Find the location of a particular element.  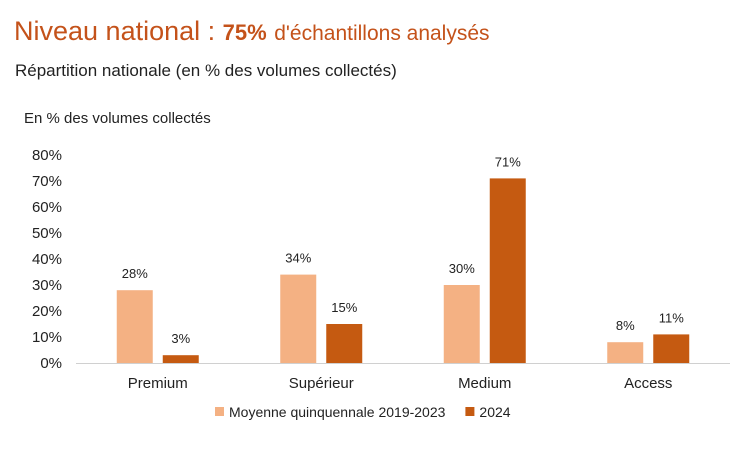

y-tick-label: 70% is located at coordinates (47, 181).